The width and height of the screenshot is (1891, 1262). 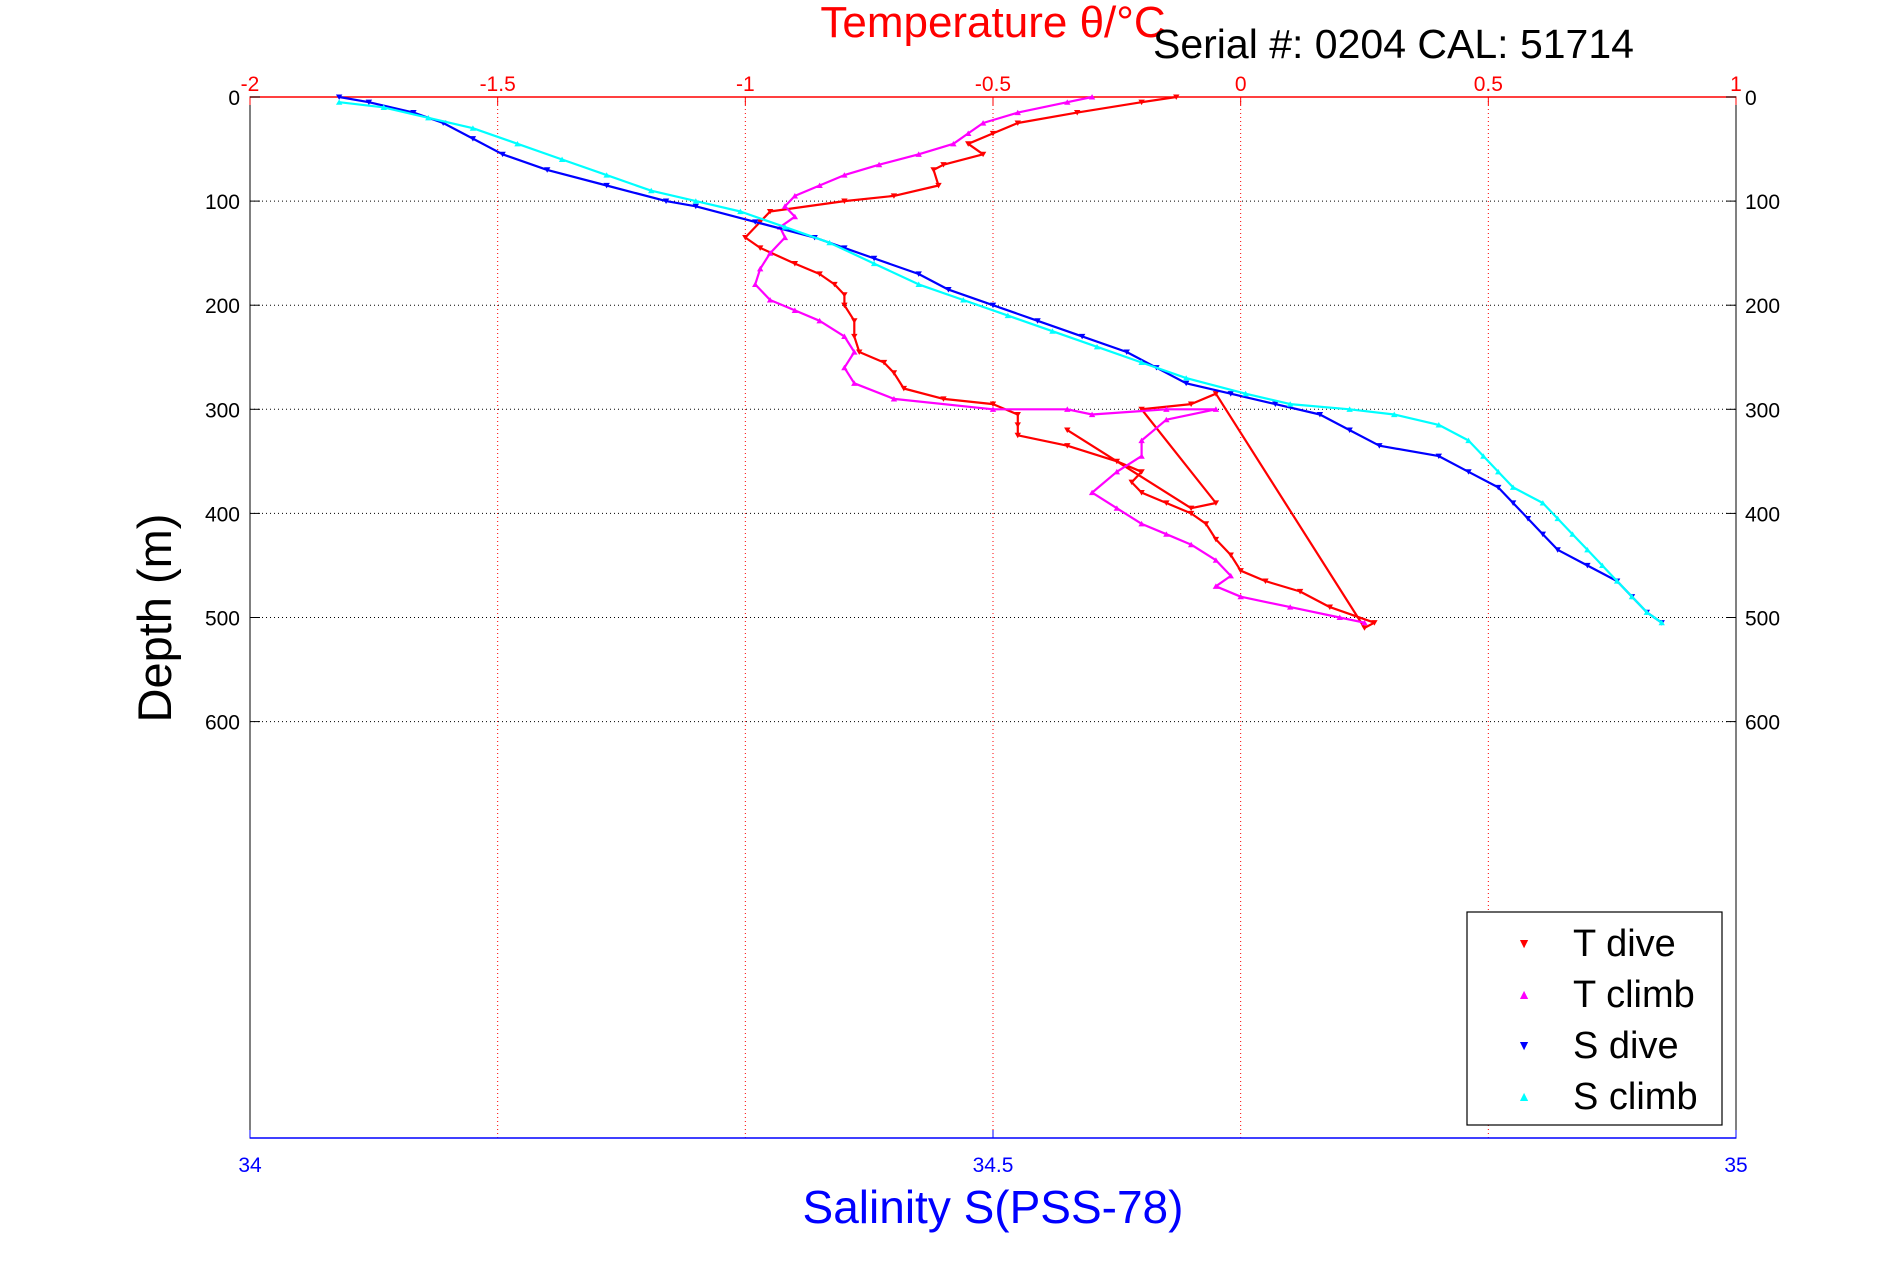 What do you see at coordinates (1626, 1046) in the screenshot?
I see `legend-label-s-dive: S dive` at bounding box center [1626, 1046].